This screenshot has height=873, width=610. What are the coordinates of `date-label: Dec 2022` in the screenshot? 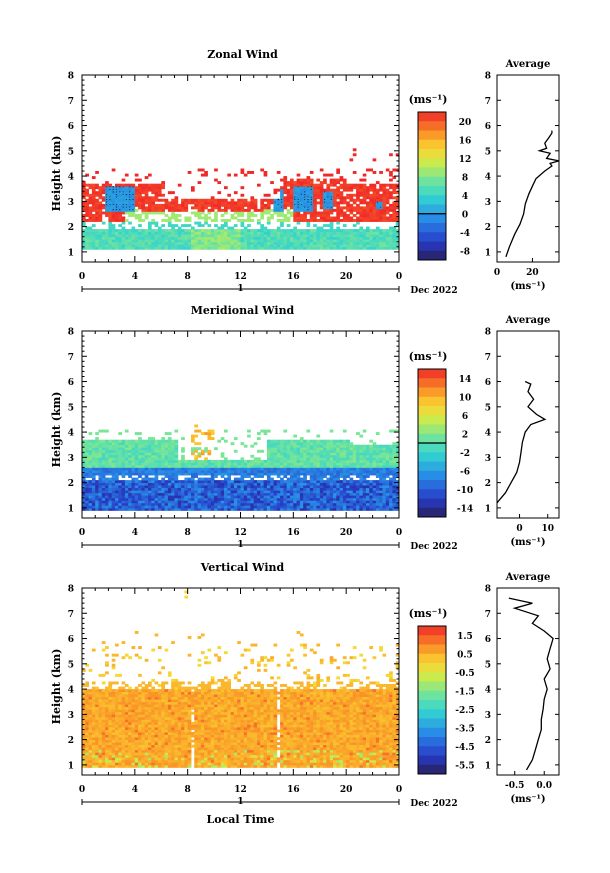 It's located at (433, 547).